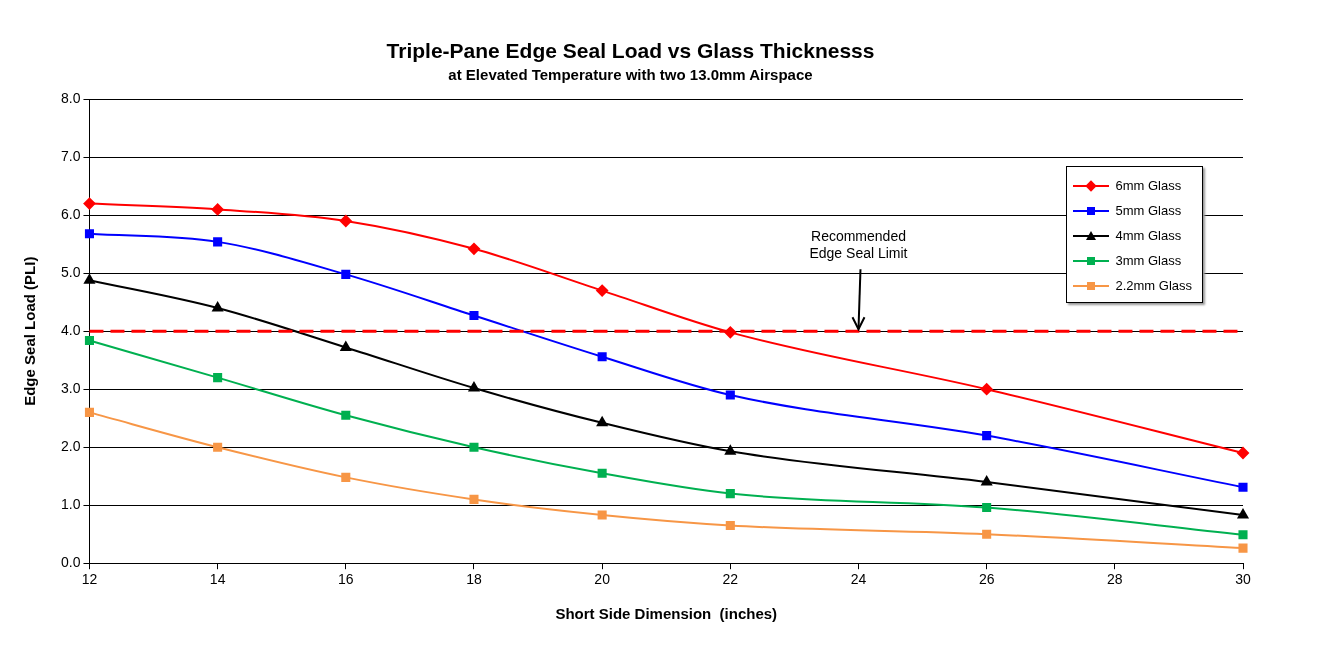 This screenshot has width=1321, height=646. Describe the element at coordinates (70, 446) in the screenshot. I see `y-tick-label: 2.0` at that location.